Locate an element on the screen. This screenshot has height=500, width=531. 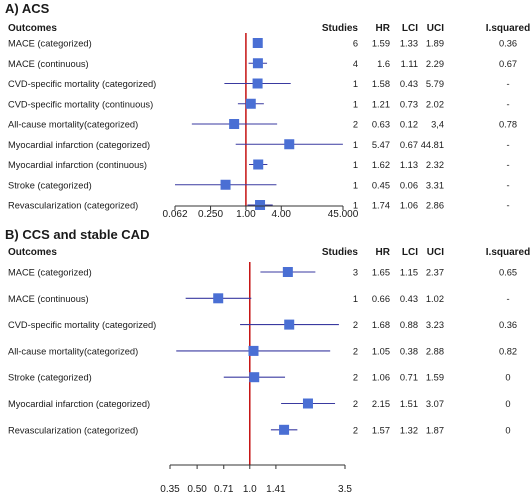
panel-a-x-tick-label: 4.00 is located at coordinates (282, 214).